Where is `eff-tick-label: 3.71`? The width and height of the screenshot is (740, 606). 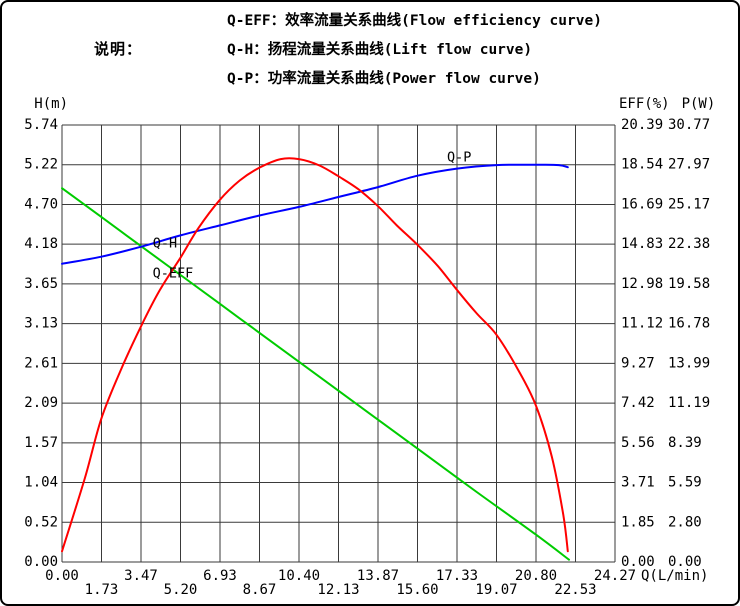 eff-tick-label: 3.71 is located at coordinates (638, 483).